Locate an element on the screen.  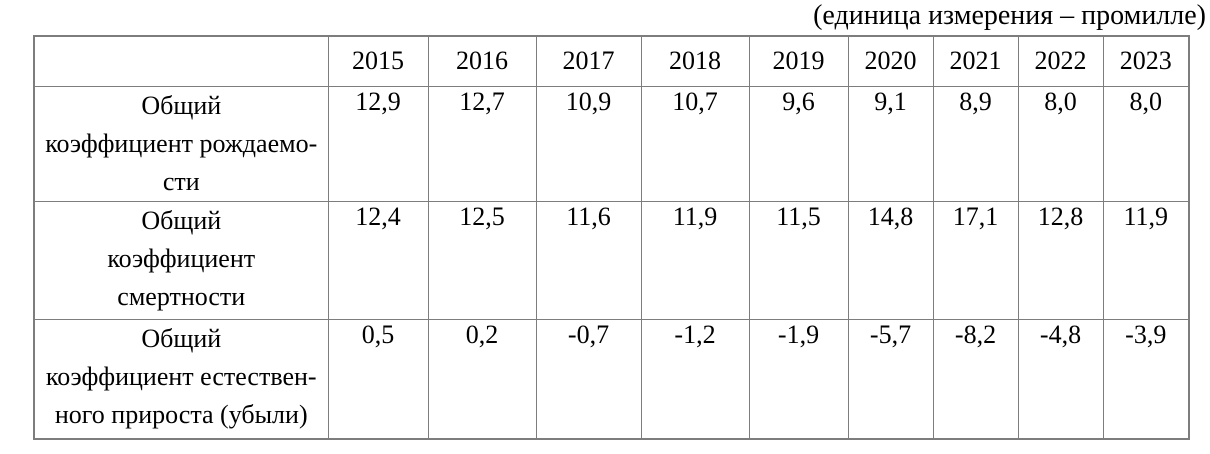
year-header: 2023 is located at coordinates (1146, 61).